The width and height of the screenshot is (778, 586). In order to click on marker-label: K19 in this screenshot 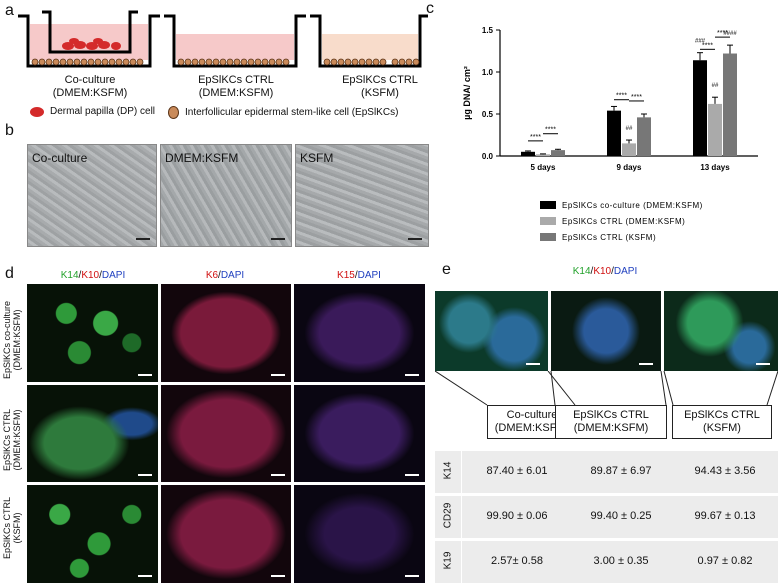, I will do `click(448, 560)`.